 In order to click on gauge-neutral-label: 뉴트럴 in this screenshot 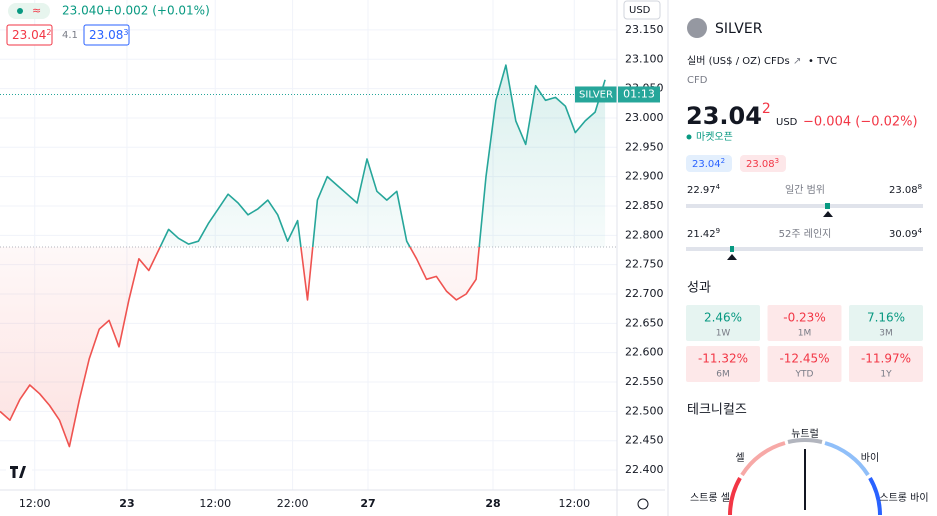, I will do `click(805, 433)`.